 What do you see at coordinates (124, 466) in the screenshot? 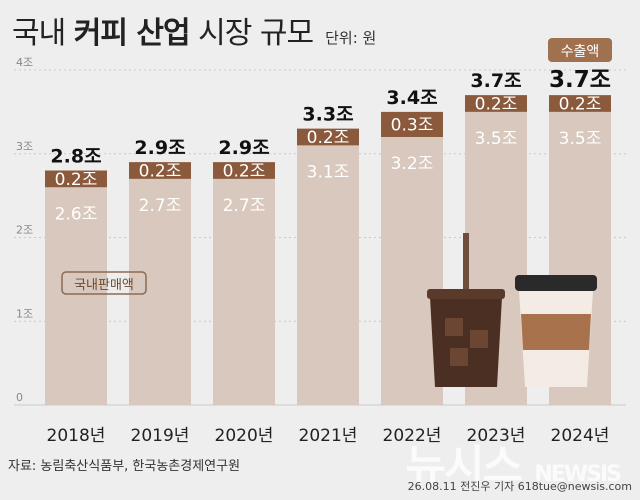
I see `source-note: 자료: 농림축산식품부, 한국농촌경제연구원` at bounding box center [124, 466].